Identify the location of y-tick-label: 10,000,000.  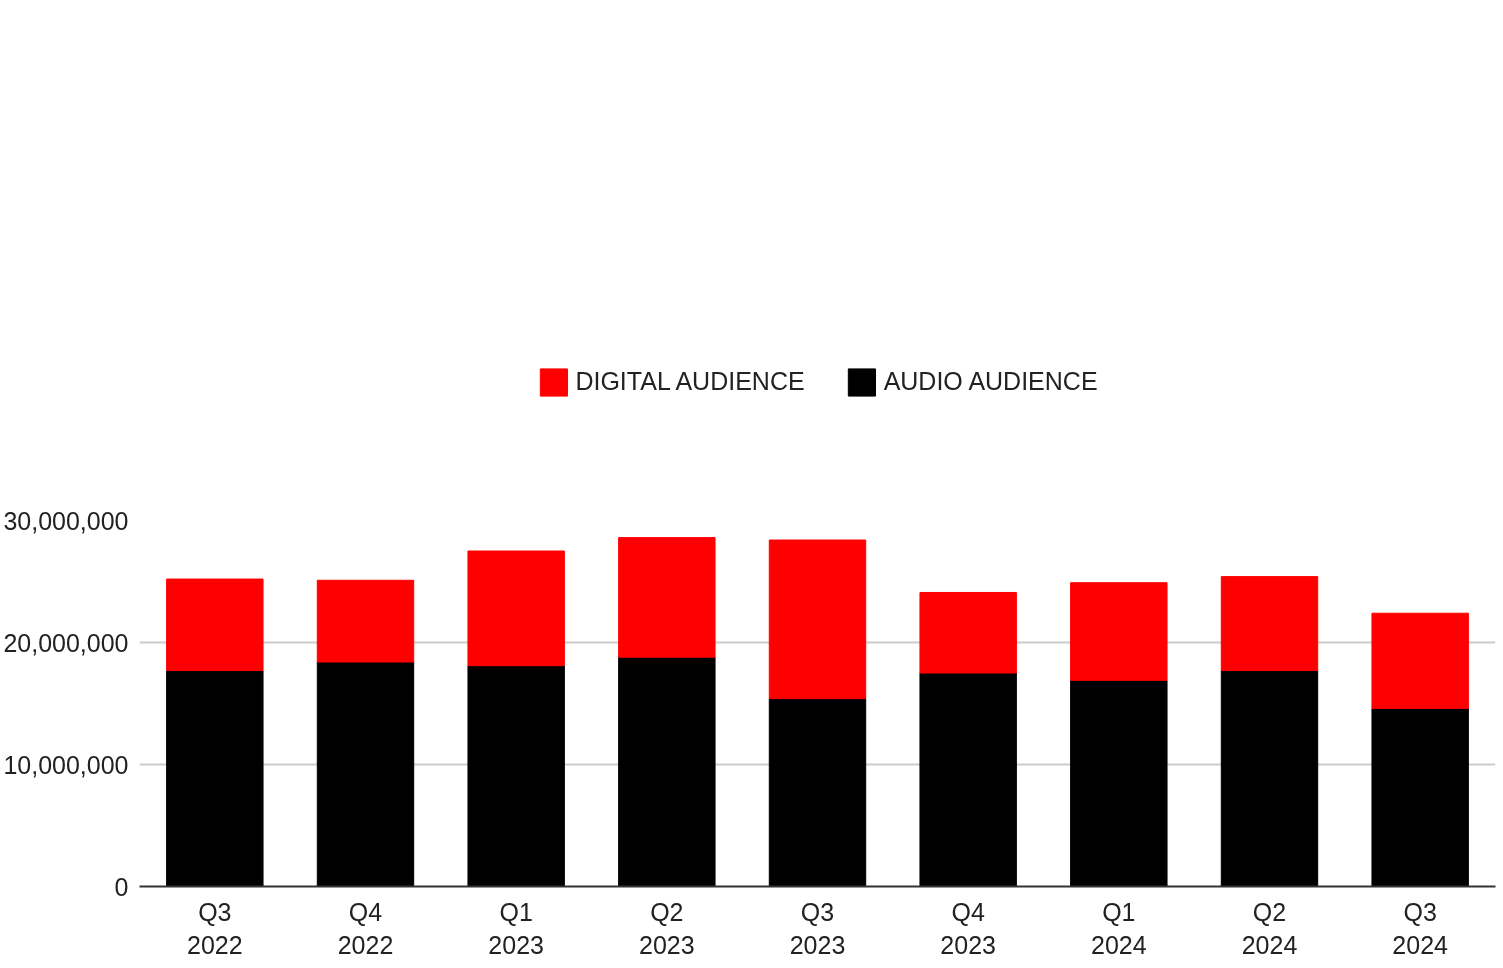
(66, 764).